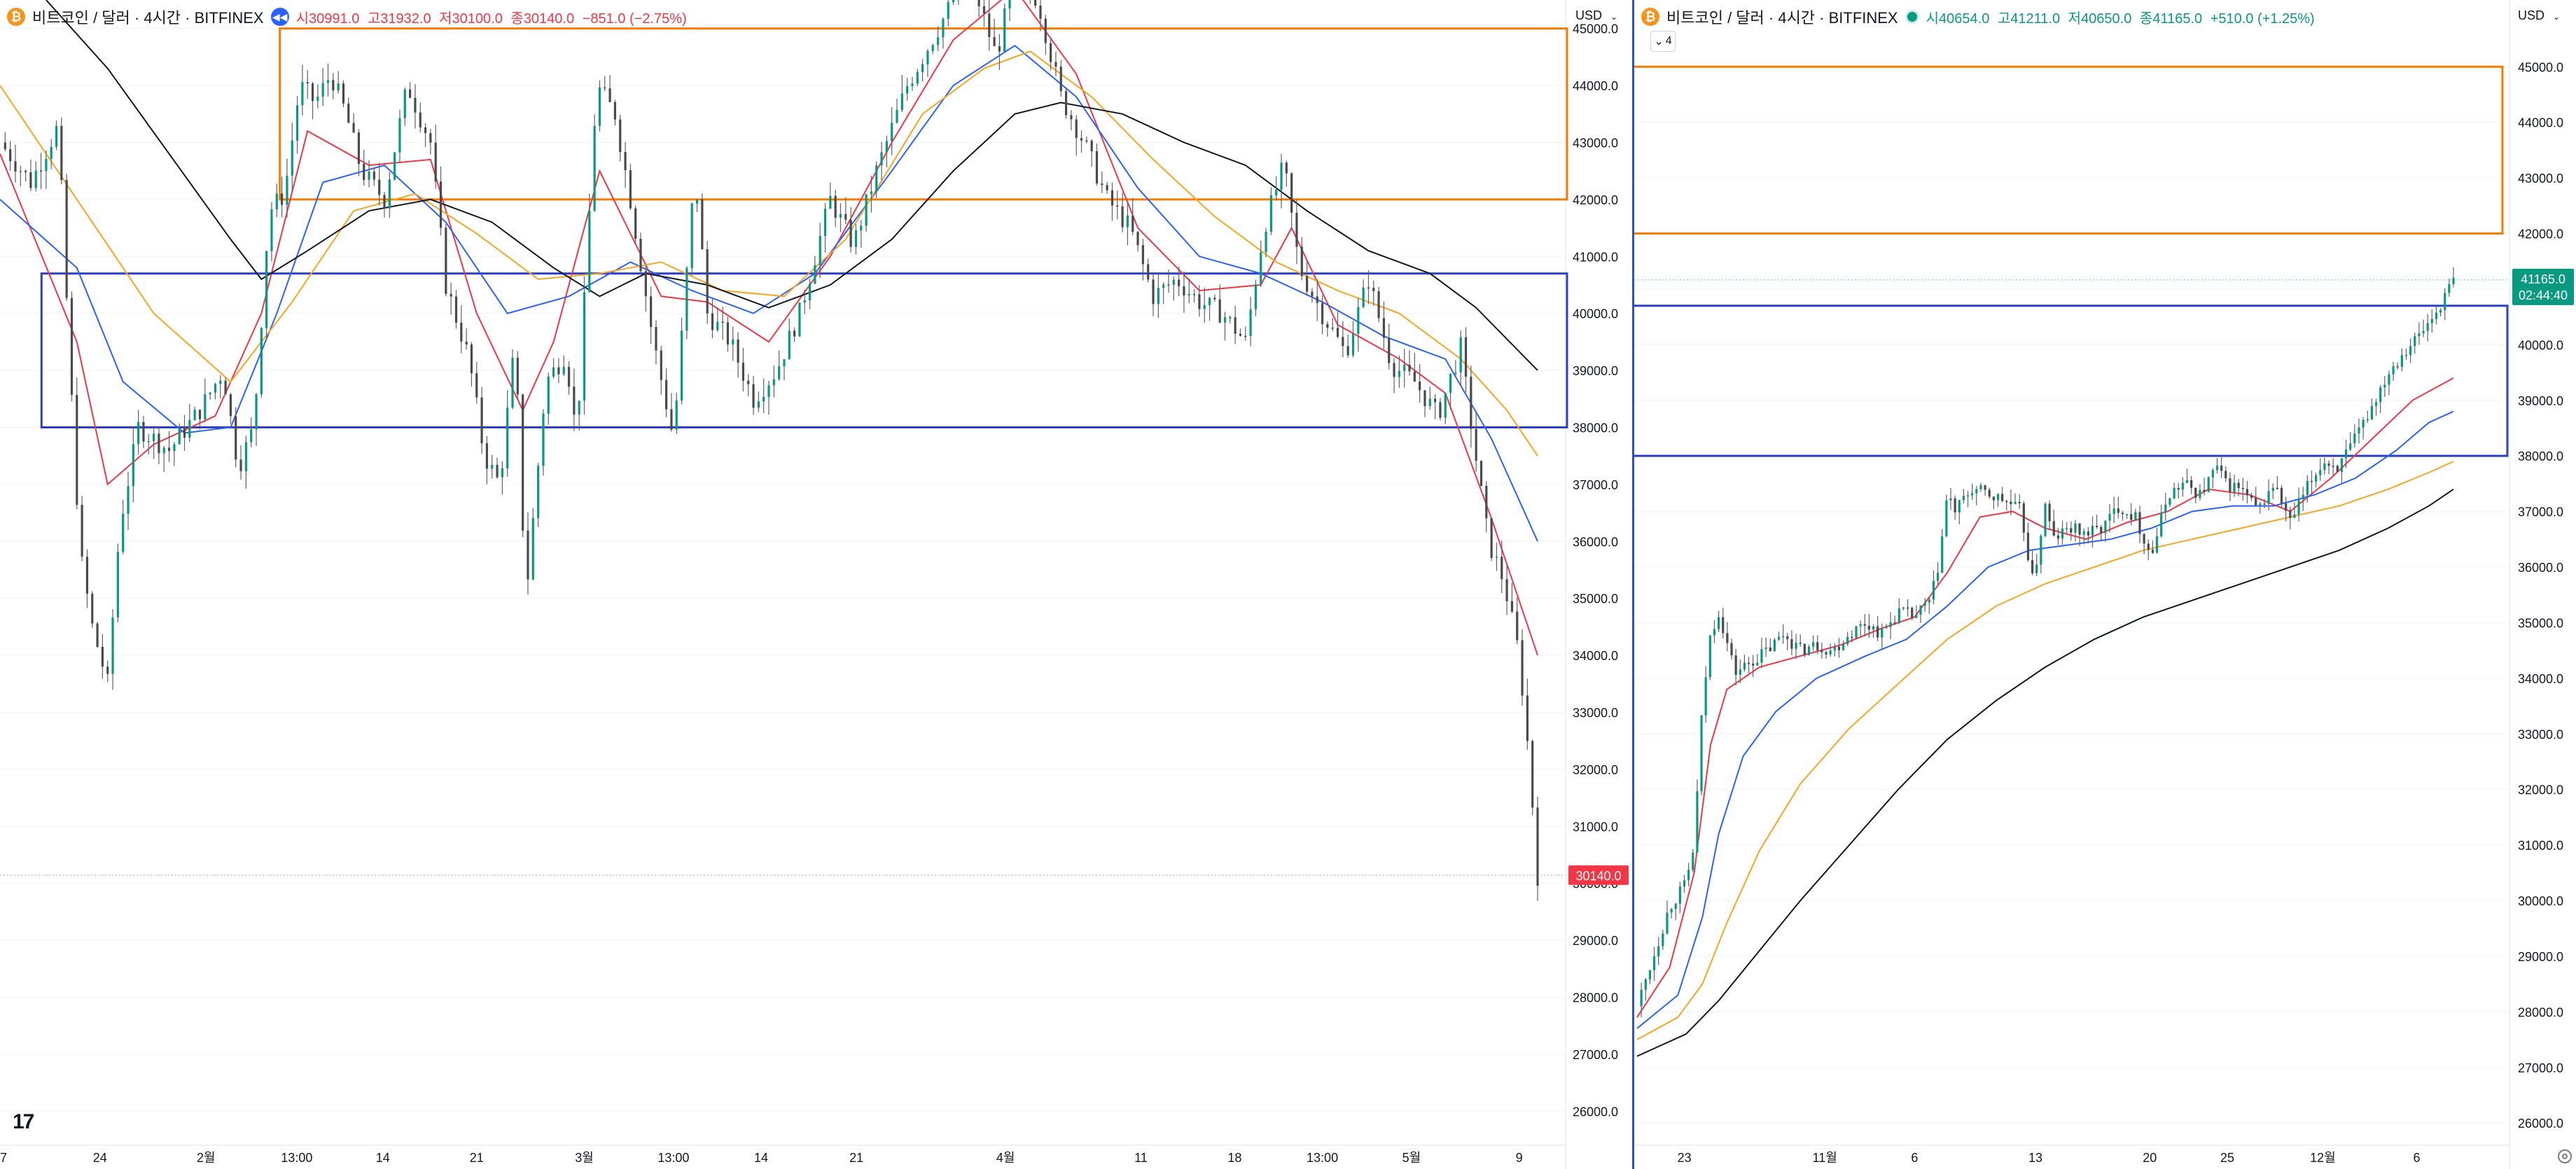 Image resolution: width=2576 pixels, height=1169 pixels. What do you see at coordinates (2540, 1012) in the screenshot?
I see `y-tick-label: 28000.0` at bounding box center [2540, 1012].